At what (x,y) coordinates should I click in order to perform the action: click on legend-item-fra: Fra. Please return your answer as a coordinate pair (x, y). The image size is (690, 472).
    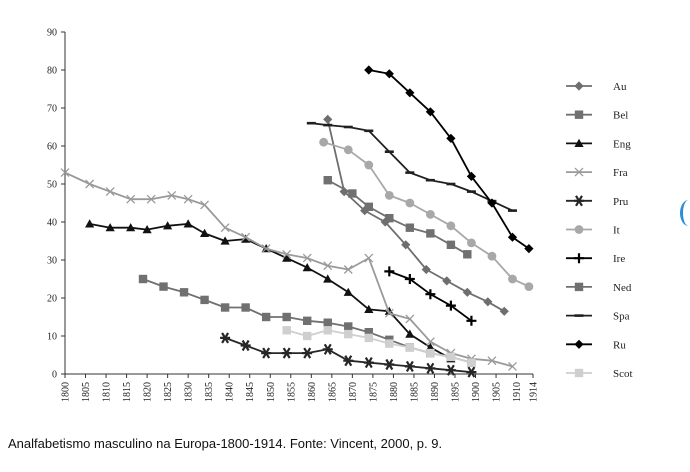
    Looking at the image, I should click on (597, 173).